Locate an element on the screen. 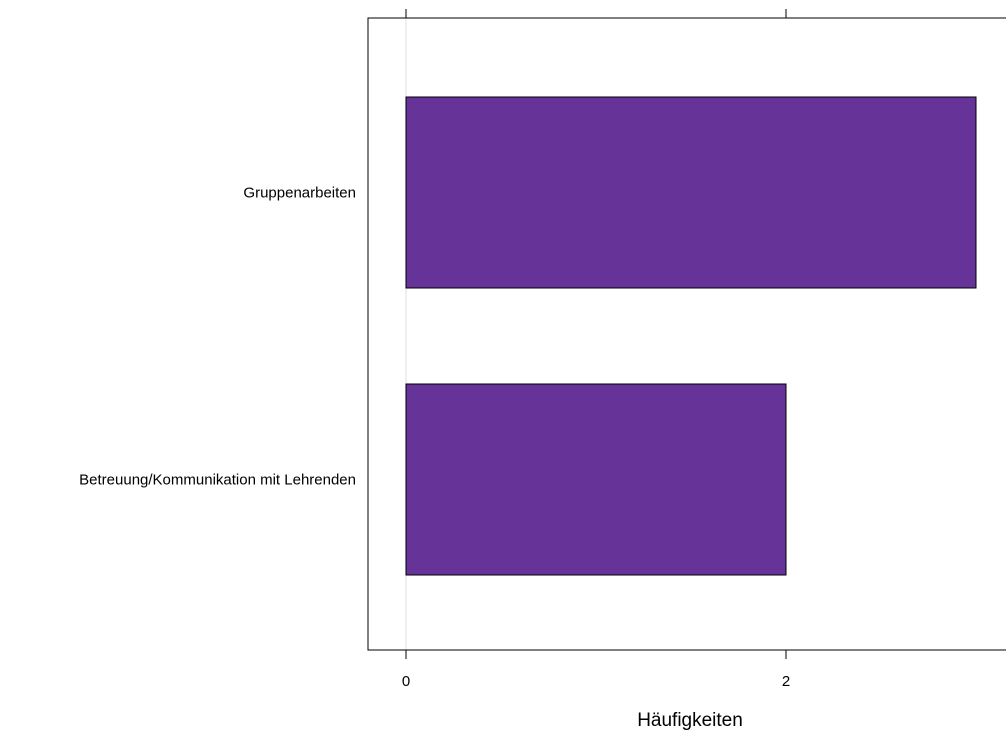 This screenshot has height=735, width=1006. bar-betreuung-kommunikation-mit-lehrenden is located at coordinates (596, 479).